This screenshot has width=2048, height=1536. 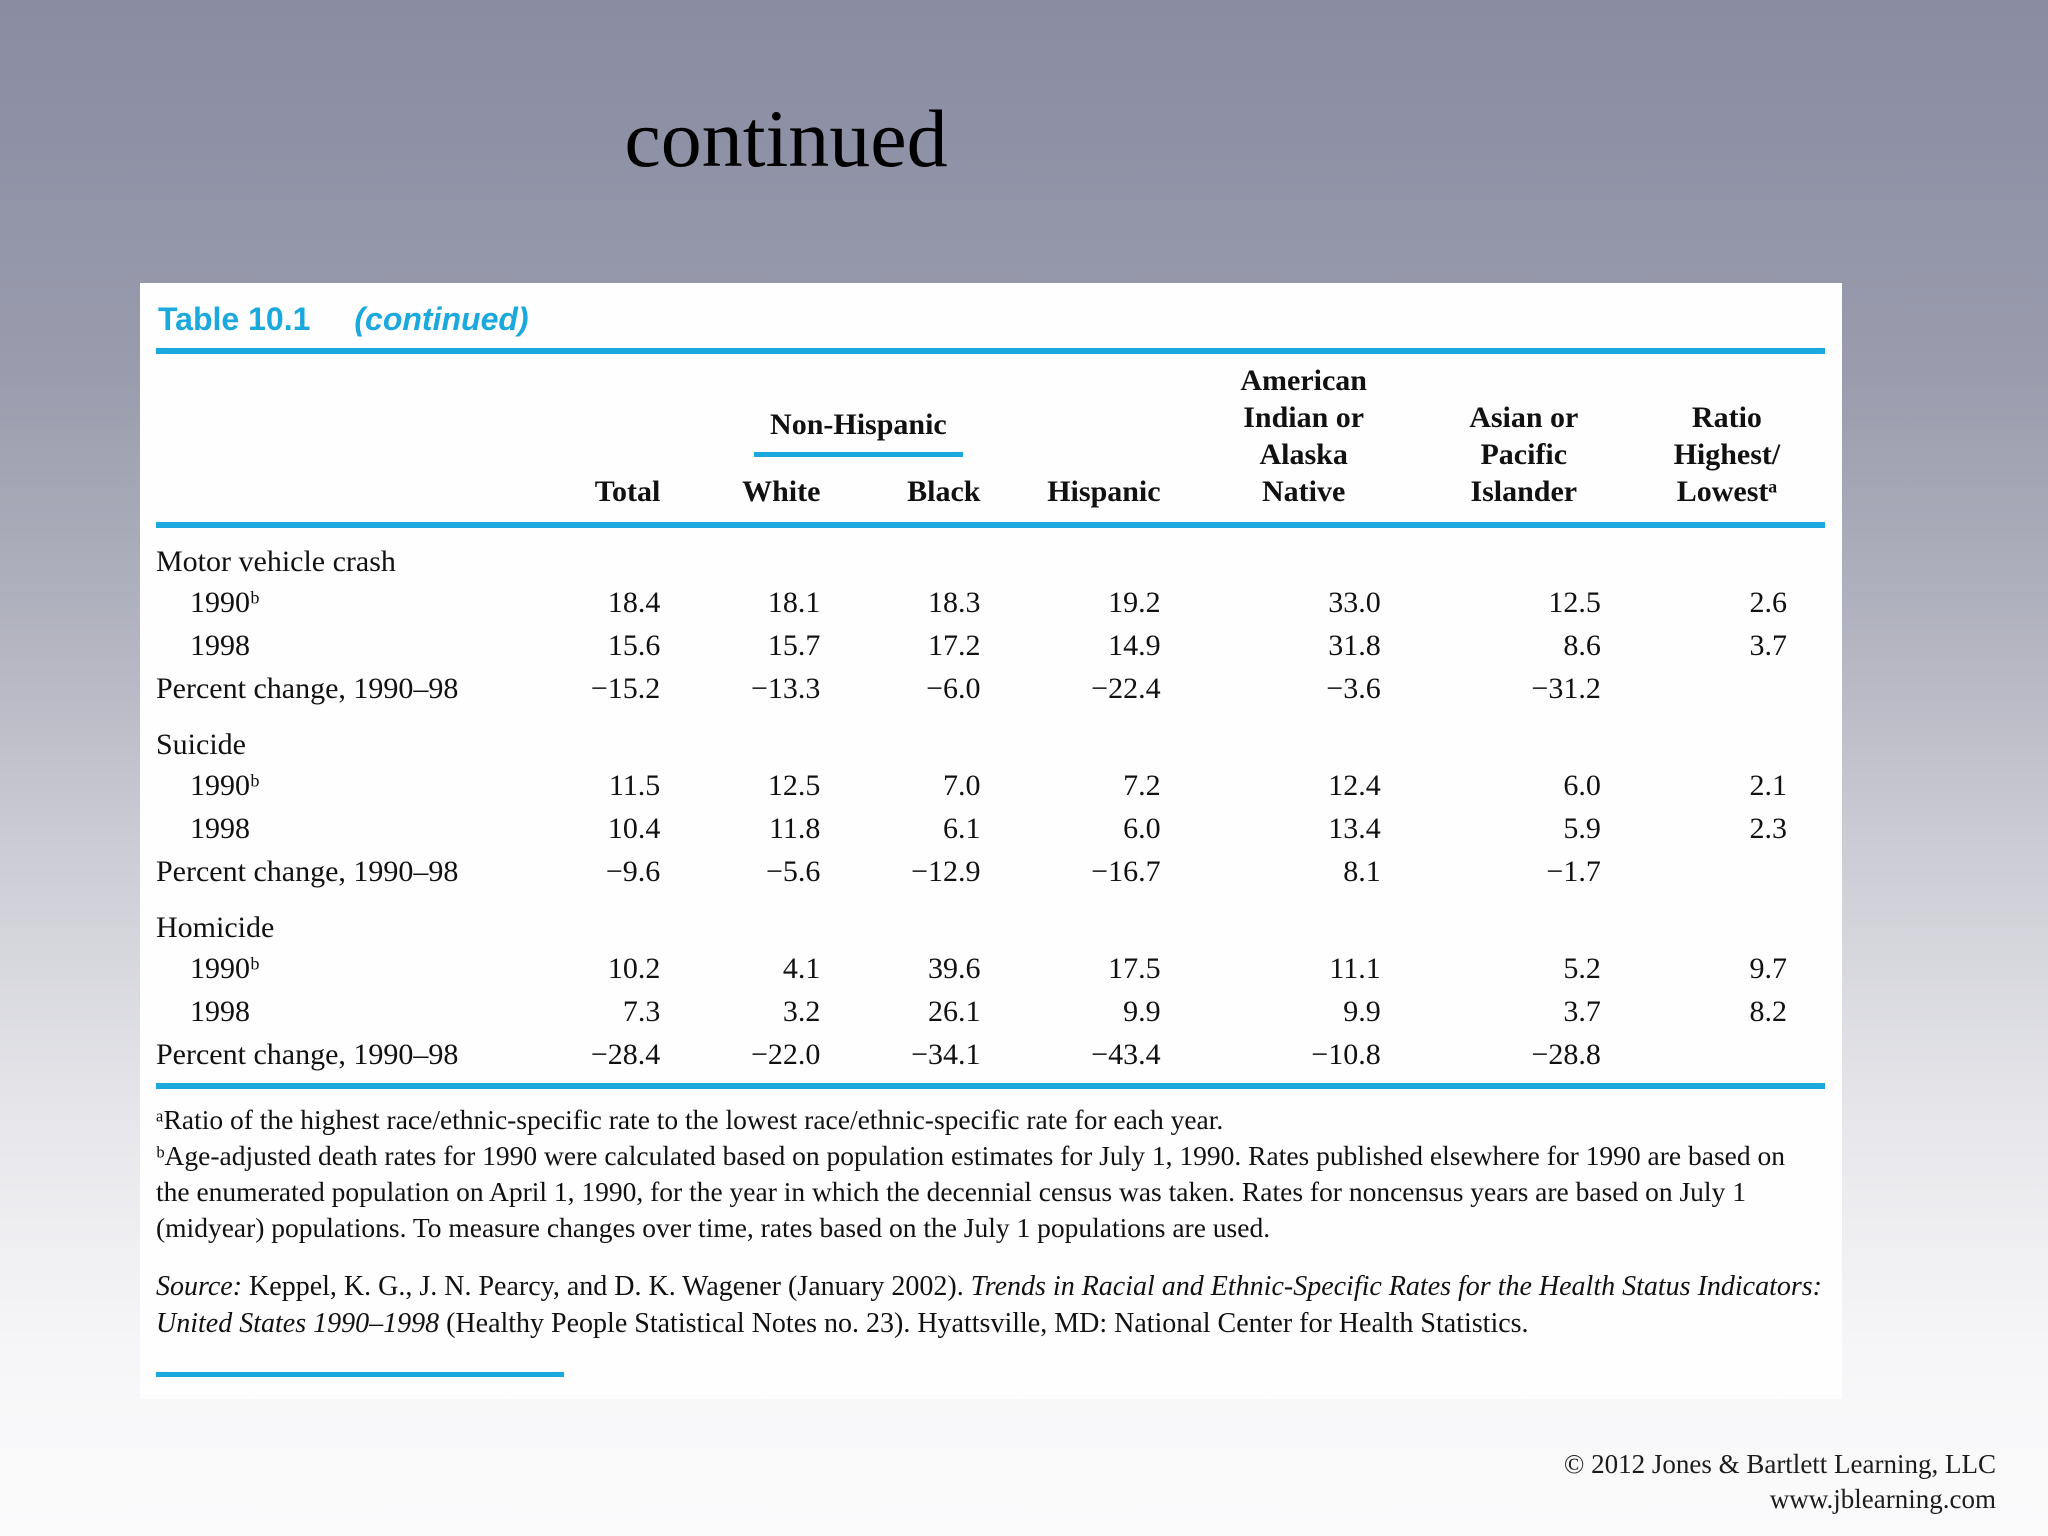 What do you see at coordinates (954, 645) in the screenshot?
I see `cell-value: 17.2` at bounding box center [954, 645].